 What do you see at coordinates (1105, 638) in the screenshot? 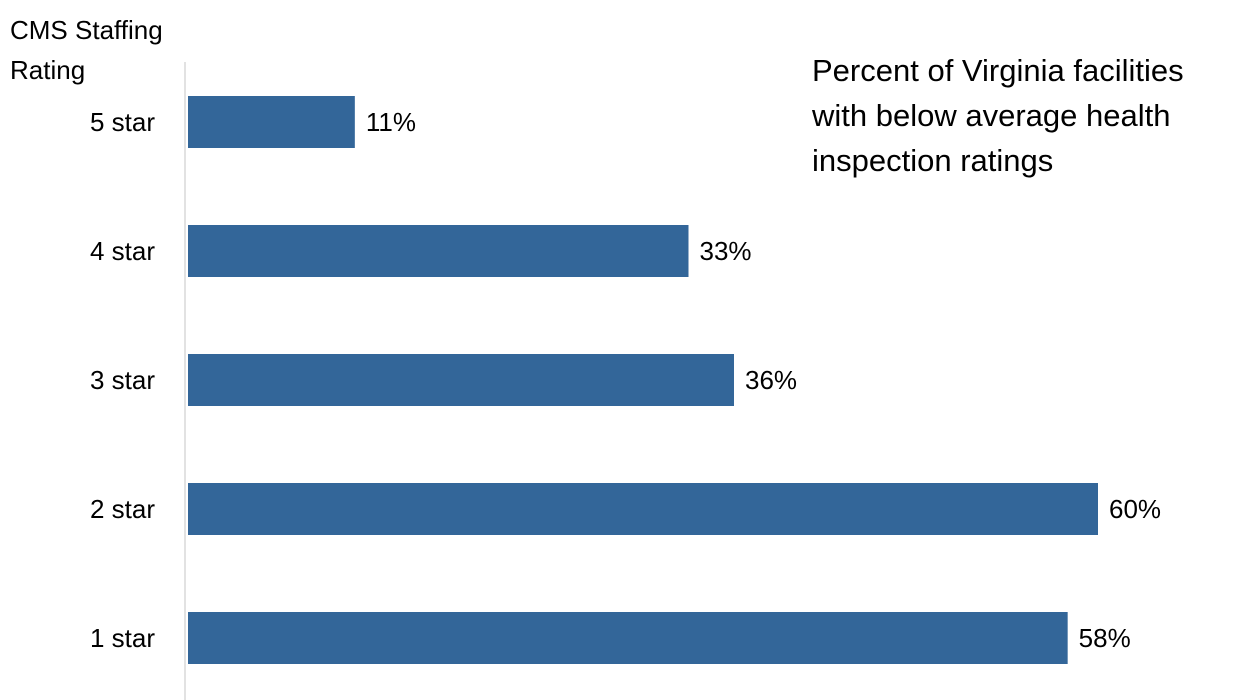
I see `data-label: 58%` at bounding box center [1105, 638].